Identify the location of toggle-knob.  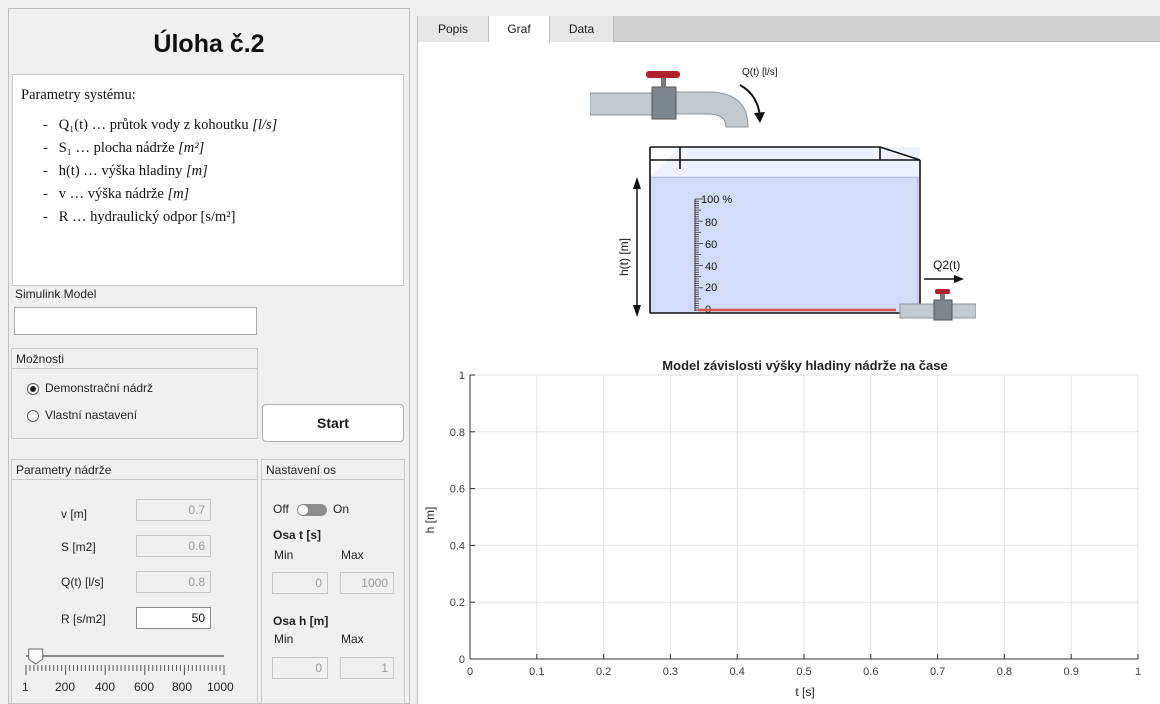
(303, 510).